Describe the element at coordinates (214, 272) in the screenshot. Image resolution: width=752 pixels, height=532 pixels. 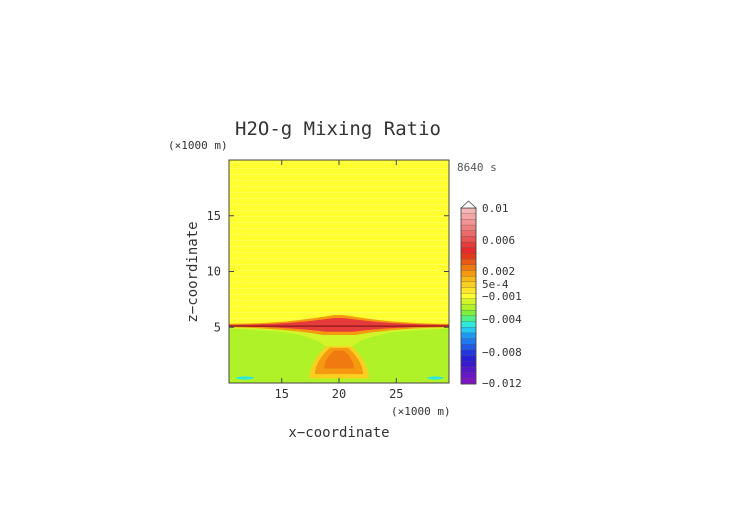
I see `y-tick-label: 10` at that location.